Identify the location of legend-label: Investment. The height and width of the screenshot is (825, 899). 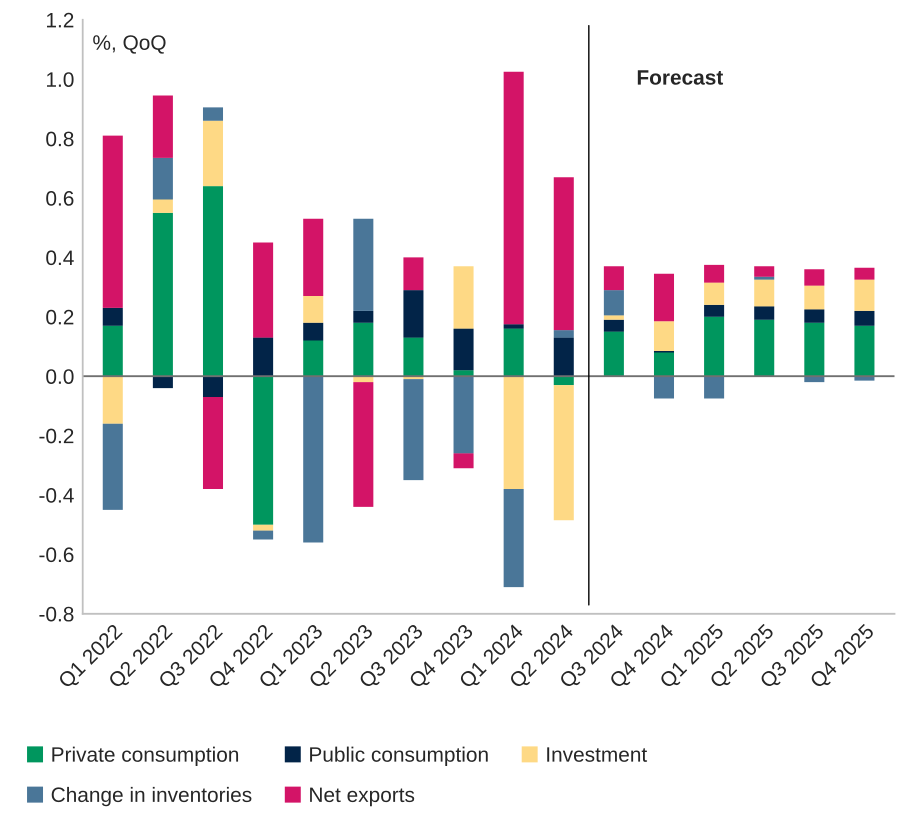
(597, 754).